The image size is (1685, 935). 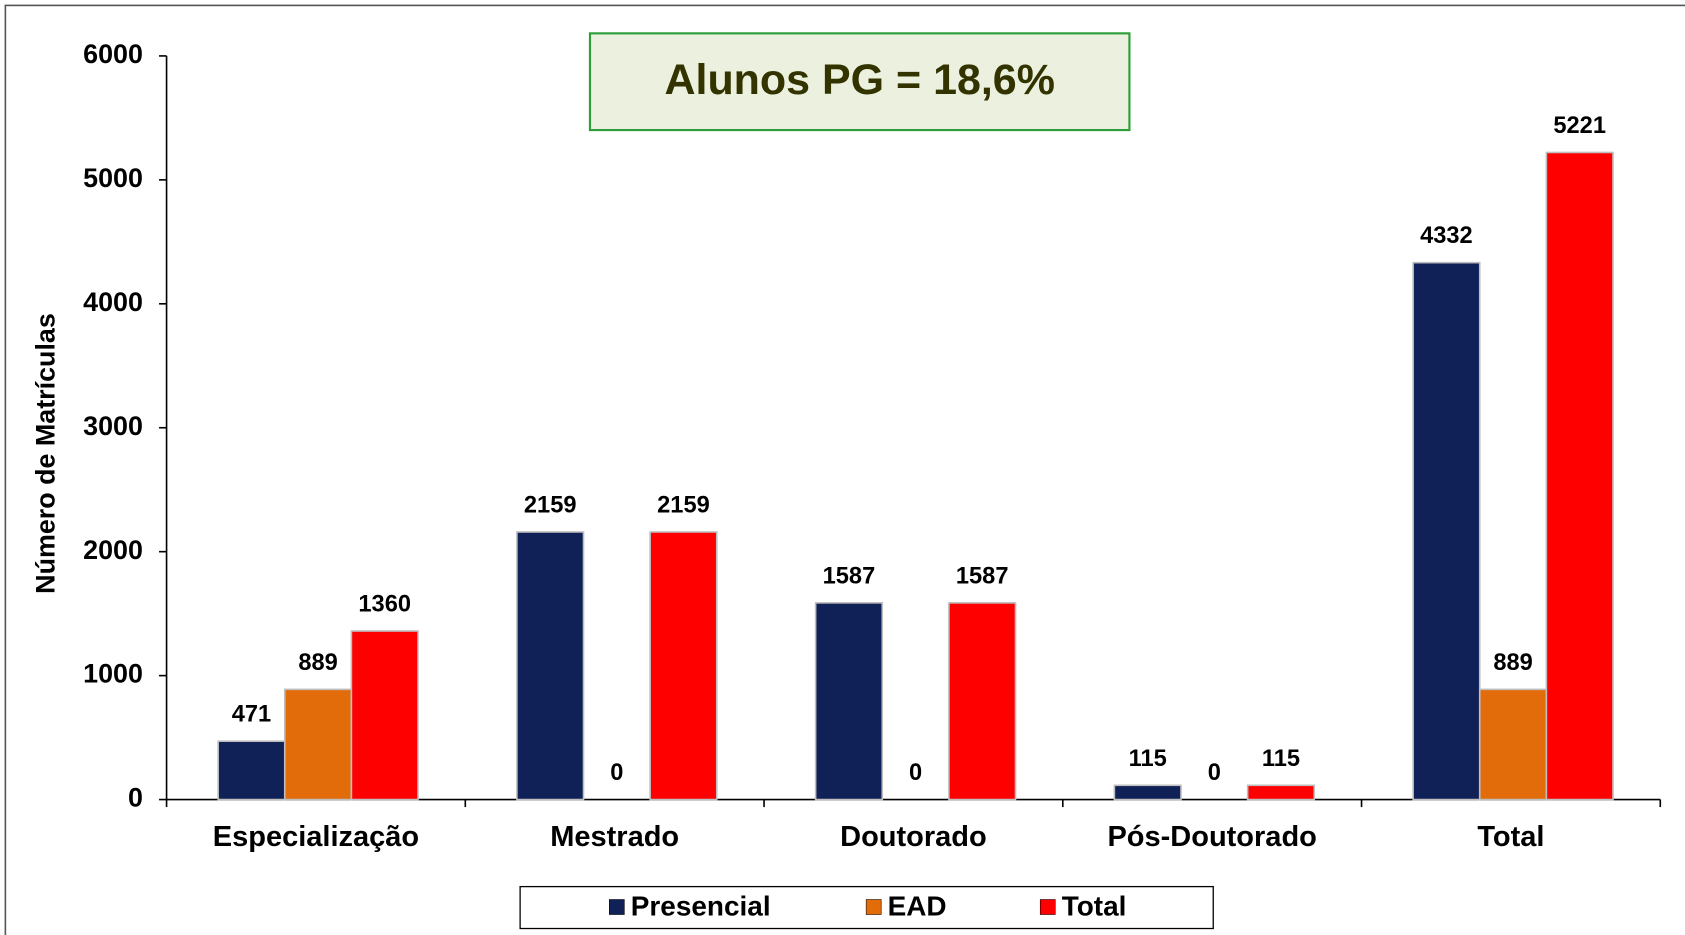 What do you see at coordinates (113, 302) in the screenshot?
I see `y-tick-label: 4000` at bounding box center [113, 302].